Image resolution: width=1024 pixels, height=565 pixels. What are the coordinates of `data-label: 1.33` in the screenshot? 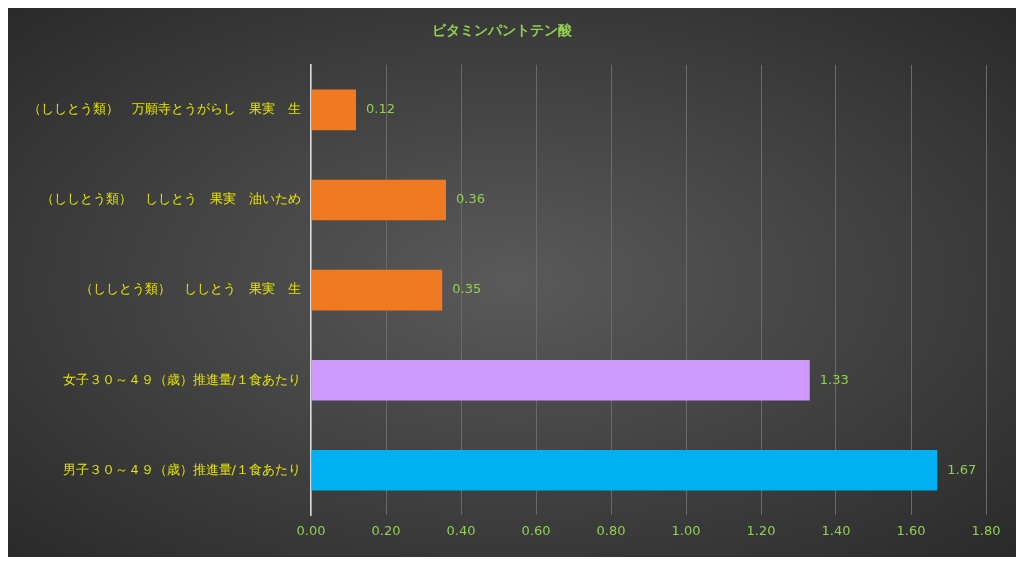 It's located at (834, 379).